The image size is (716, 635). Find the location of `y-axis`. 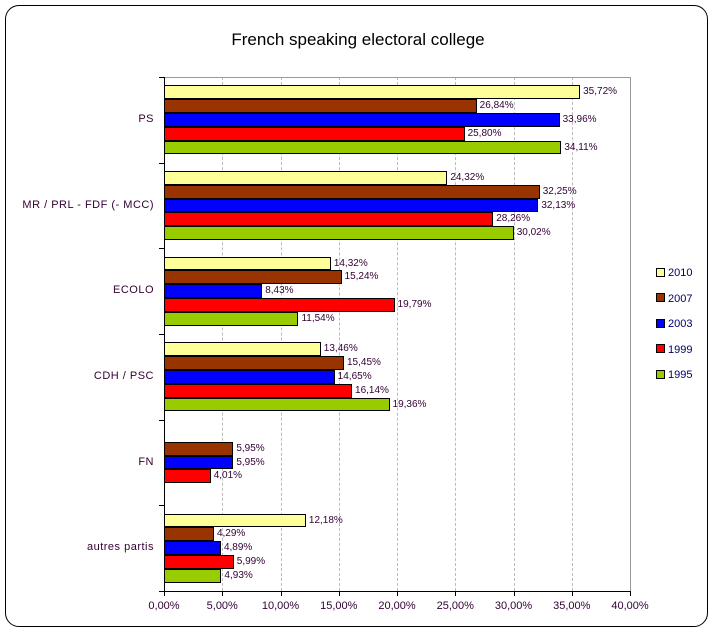

y-axis is located at coordinates (164, 334).